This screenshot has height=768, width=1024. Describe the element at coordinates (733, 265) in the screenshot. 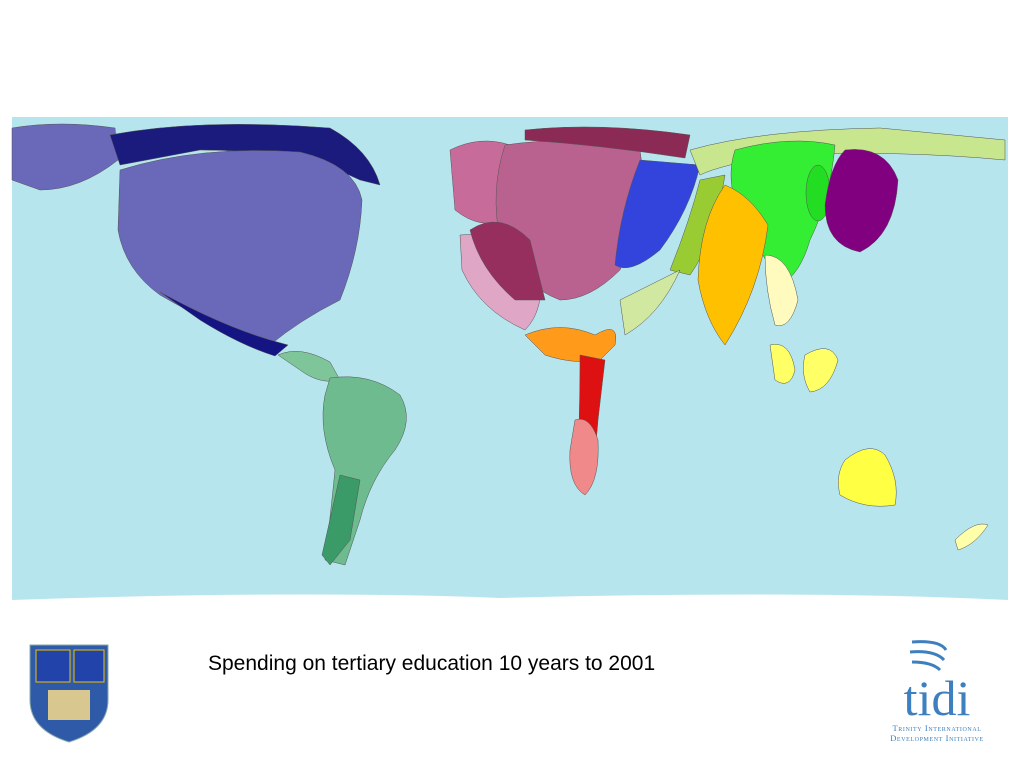

I see `india` at that location.